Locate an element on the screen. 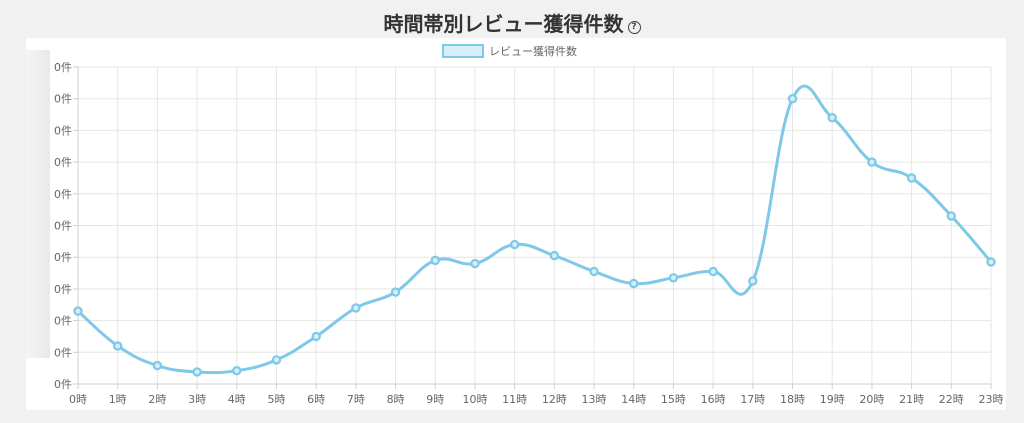  x-tick-label: 13時 is located at coordinates (594, 399).